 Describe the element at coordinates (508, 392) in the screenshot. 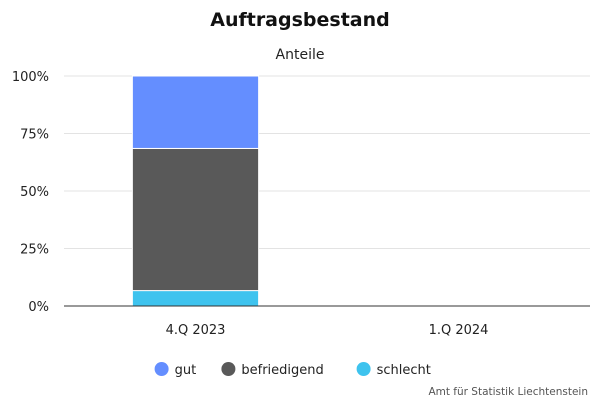

I see `source-credit: Amt für Statistik Liechtenstein` at that location.